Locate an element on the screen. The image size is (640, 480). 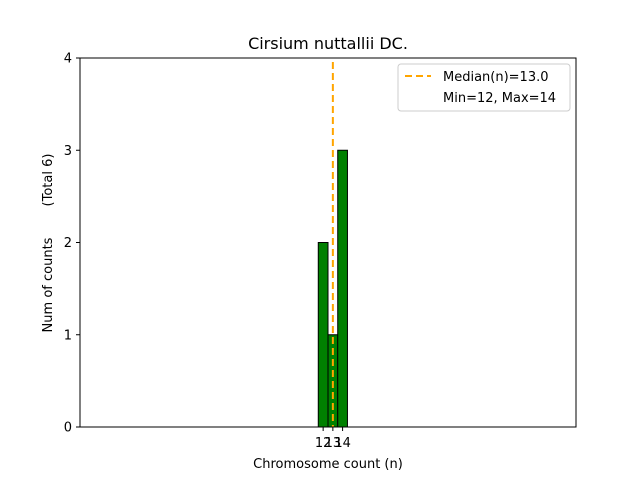
x-tick-label: 12 is located at coordinates (323, 443).